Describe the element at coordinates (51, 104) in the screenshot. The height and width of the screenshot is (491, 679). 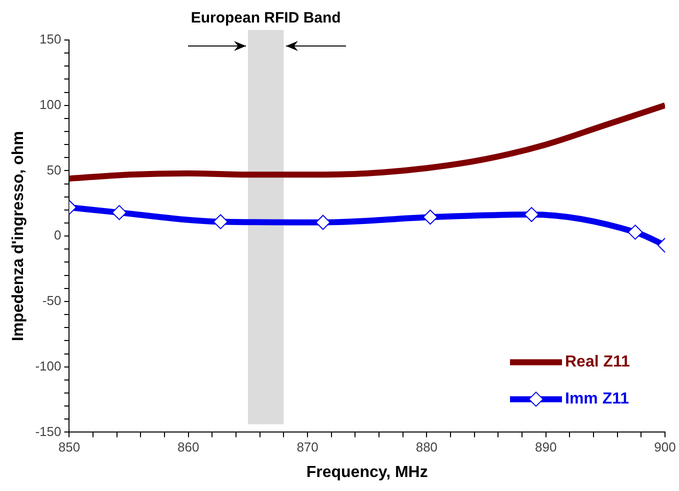
I see `y-tick-label: 100` at that location.